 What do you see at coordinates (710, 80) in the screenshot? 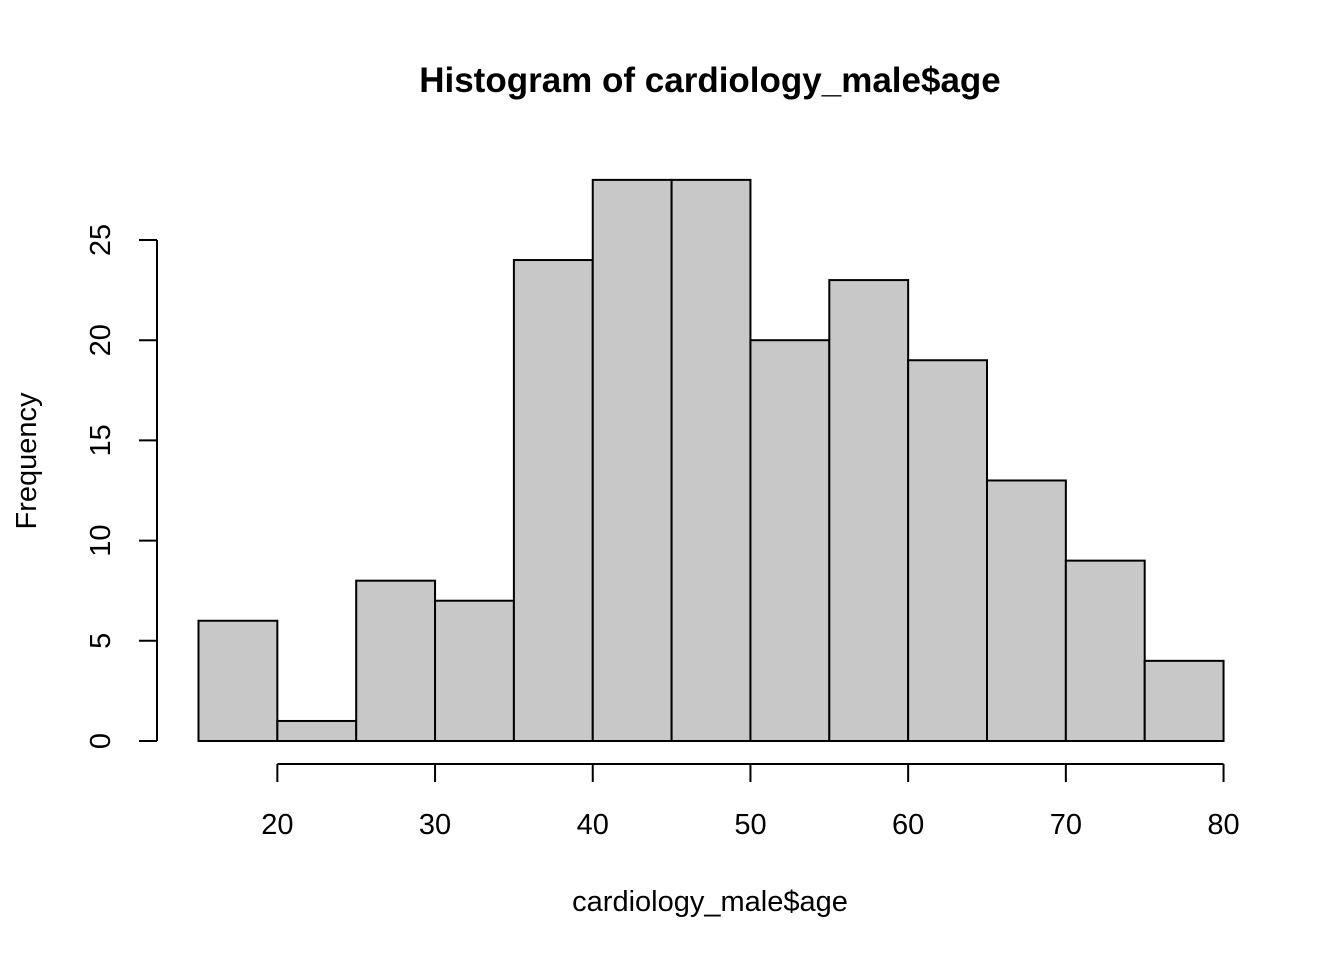
I see `chart-title: Histogram of cardiology_male$age` at bounding box center [710, 80].